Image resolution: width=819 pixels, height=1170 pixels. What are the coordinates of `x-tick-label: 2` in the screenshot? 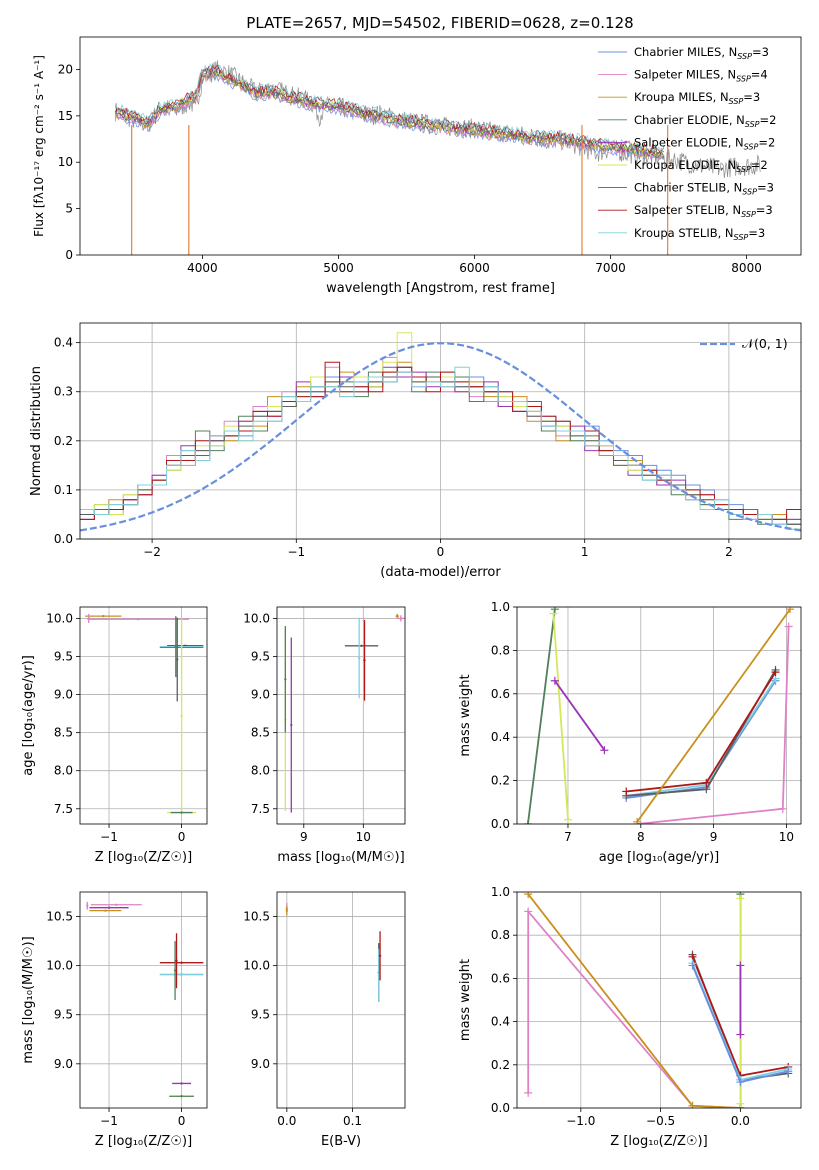 It's located at (729, 552).